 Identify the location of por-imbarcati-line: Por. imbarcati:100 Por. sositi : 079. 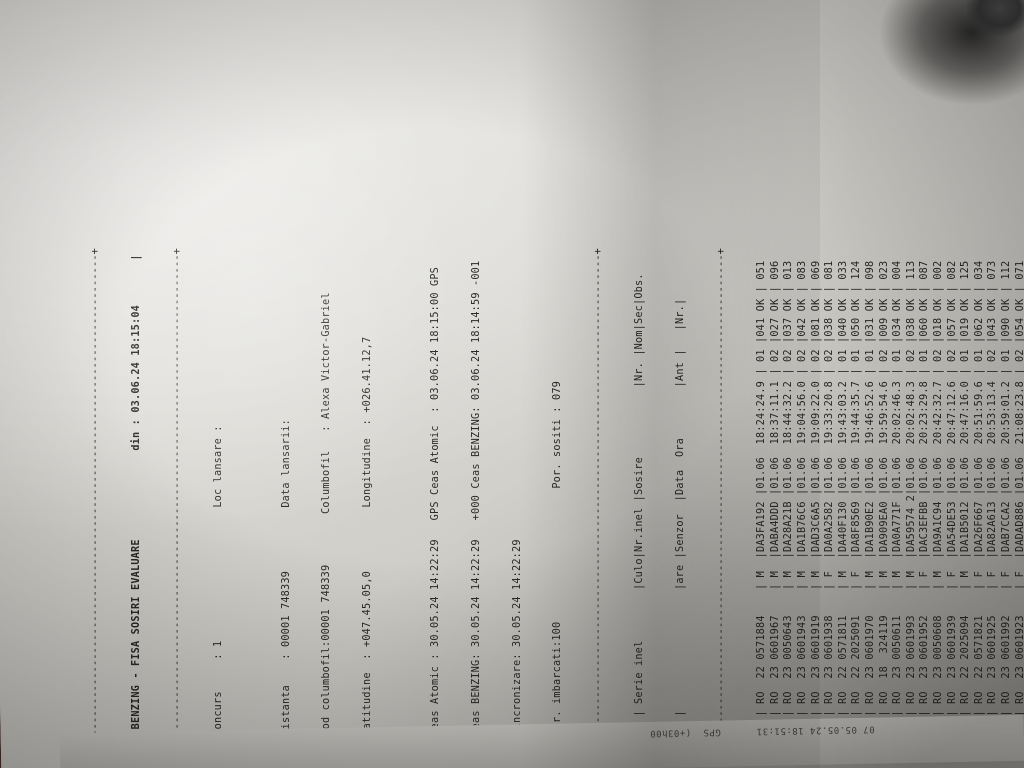
(558, 561).